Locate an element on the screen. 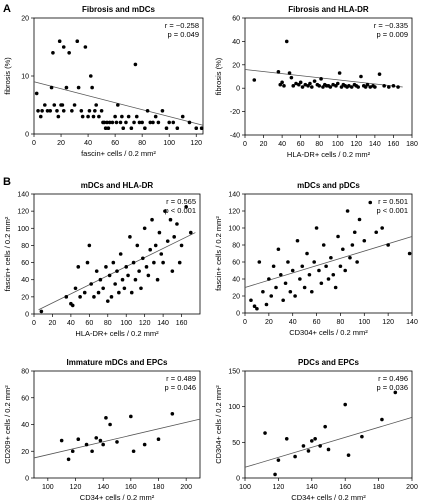  x-tick-label: 140 is located at coordinates (103, 487).